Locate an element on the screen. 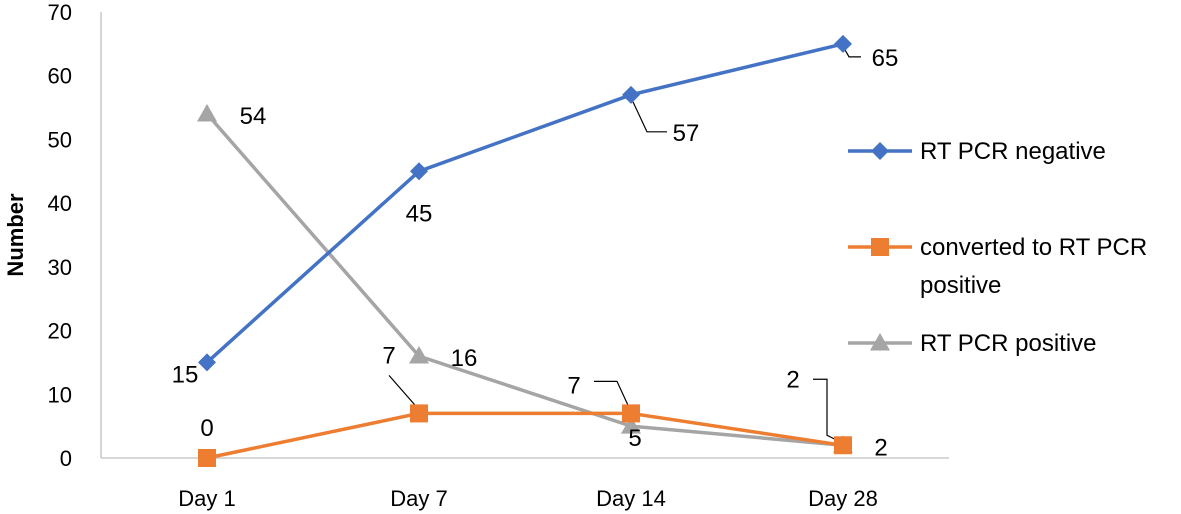 The image size is (1181, 514). legend-label: positive is located at coordinates (960, 285).